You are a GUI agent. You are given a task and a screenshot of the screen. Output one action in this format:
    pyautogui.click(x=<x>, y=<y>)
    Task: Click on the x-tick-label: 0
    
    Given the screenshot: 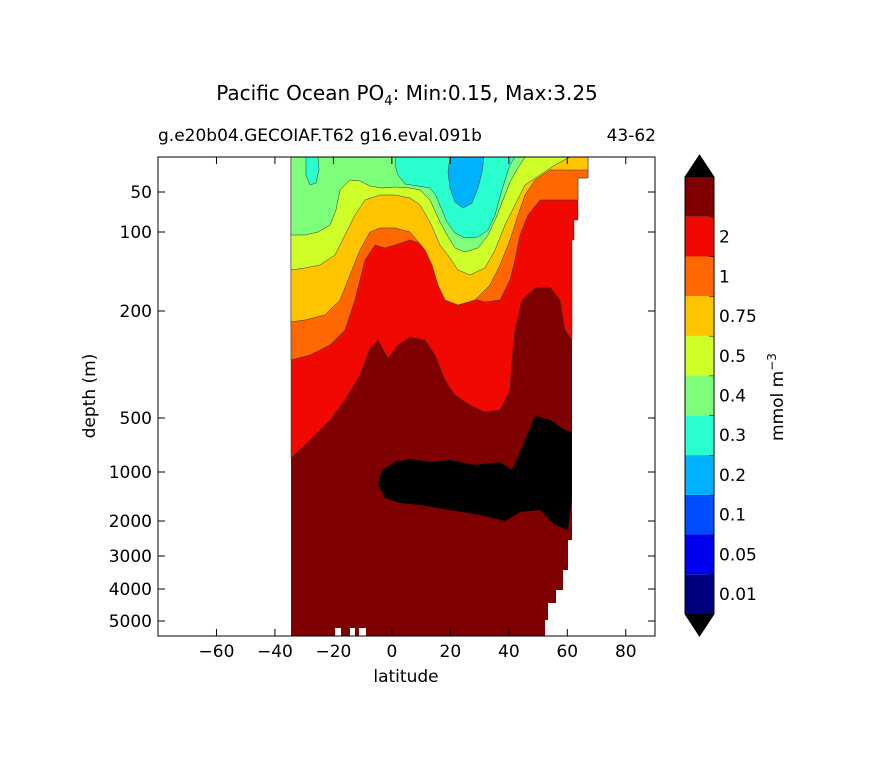 What is the action you would take?
    pyautogui.click(x=391, y=652)
    